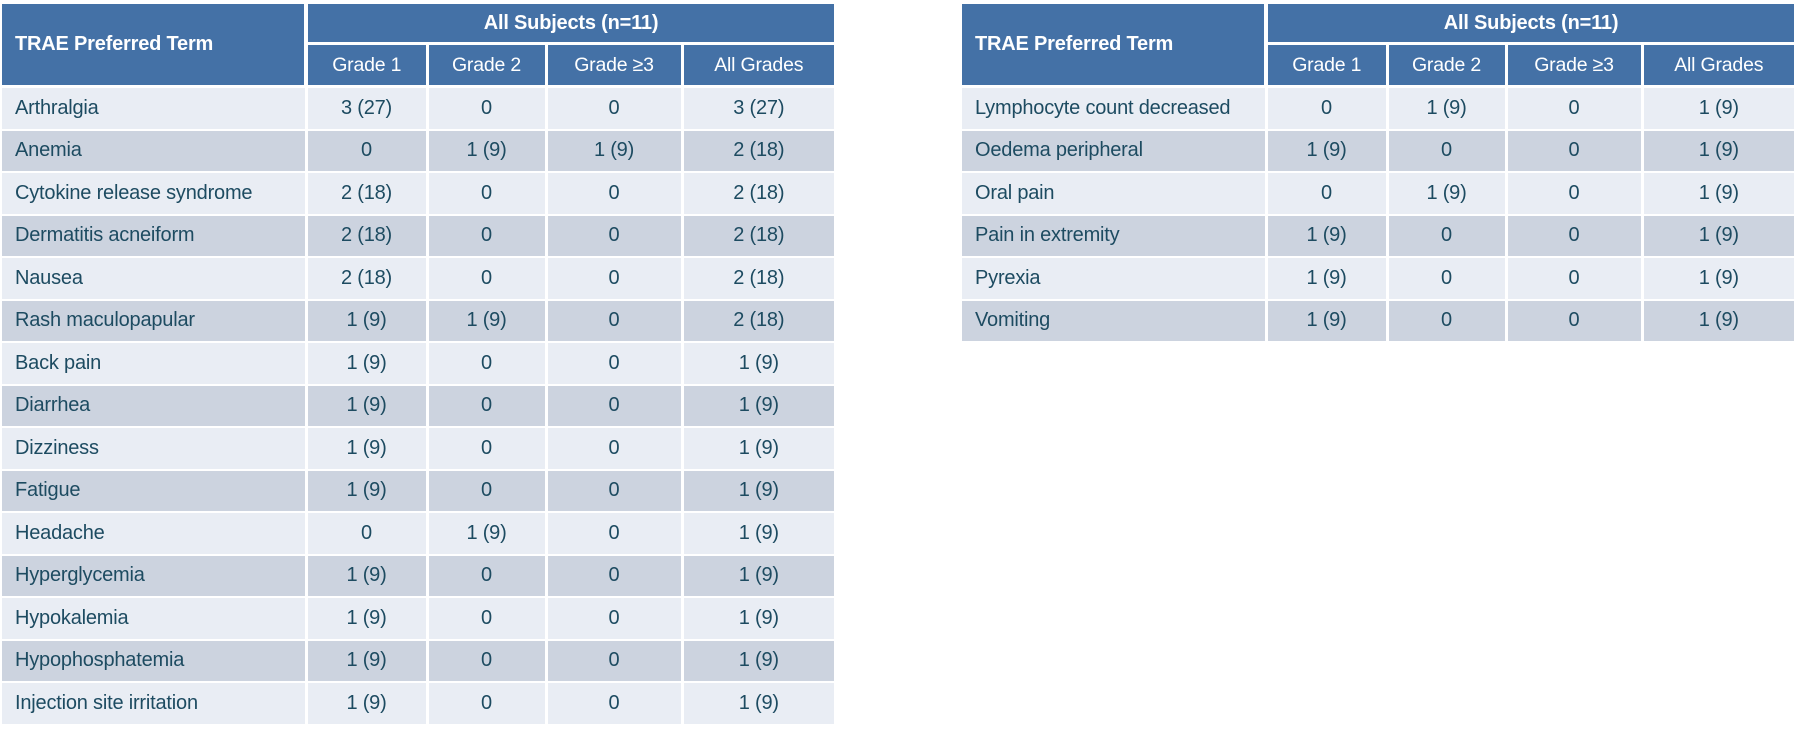 This screenshot has height=730, width=1800. I want to click on term-cell: Rash maculopapular, so click(155, 321).